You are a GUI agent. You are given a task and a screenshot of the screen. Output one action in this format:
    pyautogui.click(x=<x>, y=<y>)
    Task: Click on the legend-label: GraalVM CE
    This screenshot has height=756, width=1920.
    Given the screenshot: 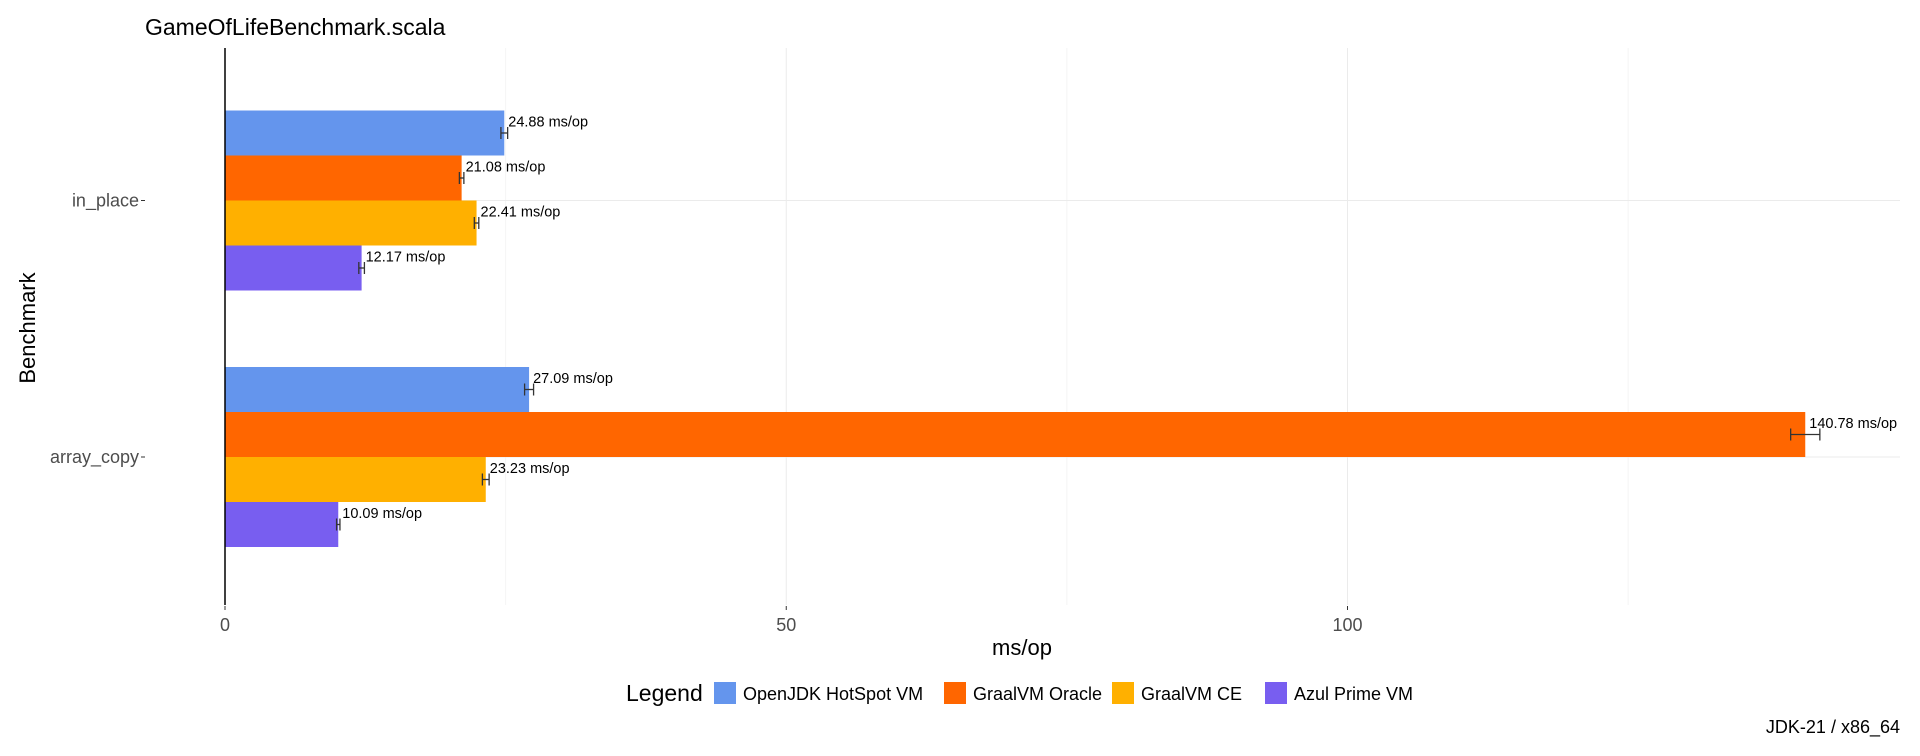 What is the action you would take?
    pyautogui.click(x=1191, y=694)
    